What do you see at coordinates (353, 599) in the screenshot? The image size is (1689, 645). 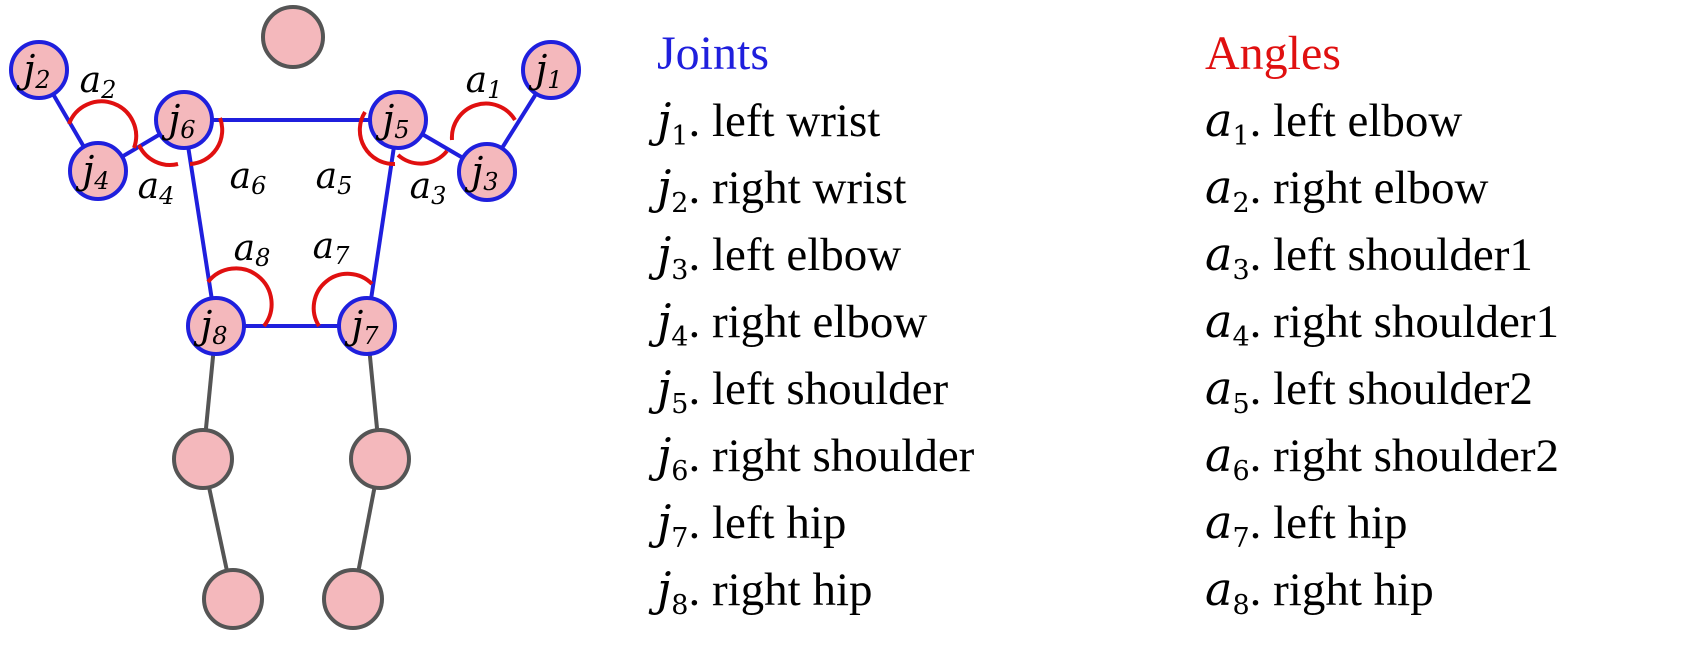 I see `left-ankle-node` at bounding box center [353, 599].